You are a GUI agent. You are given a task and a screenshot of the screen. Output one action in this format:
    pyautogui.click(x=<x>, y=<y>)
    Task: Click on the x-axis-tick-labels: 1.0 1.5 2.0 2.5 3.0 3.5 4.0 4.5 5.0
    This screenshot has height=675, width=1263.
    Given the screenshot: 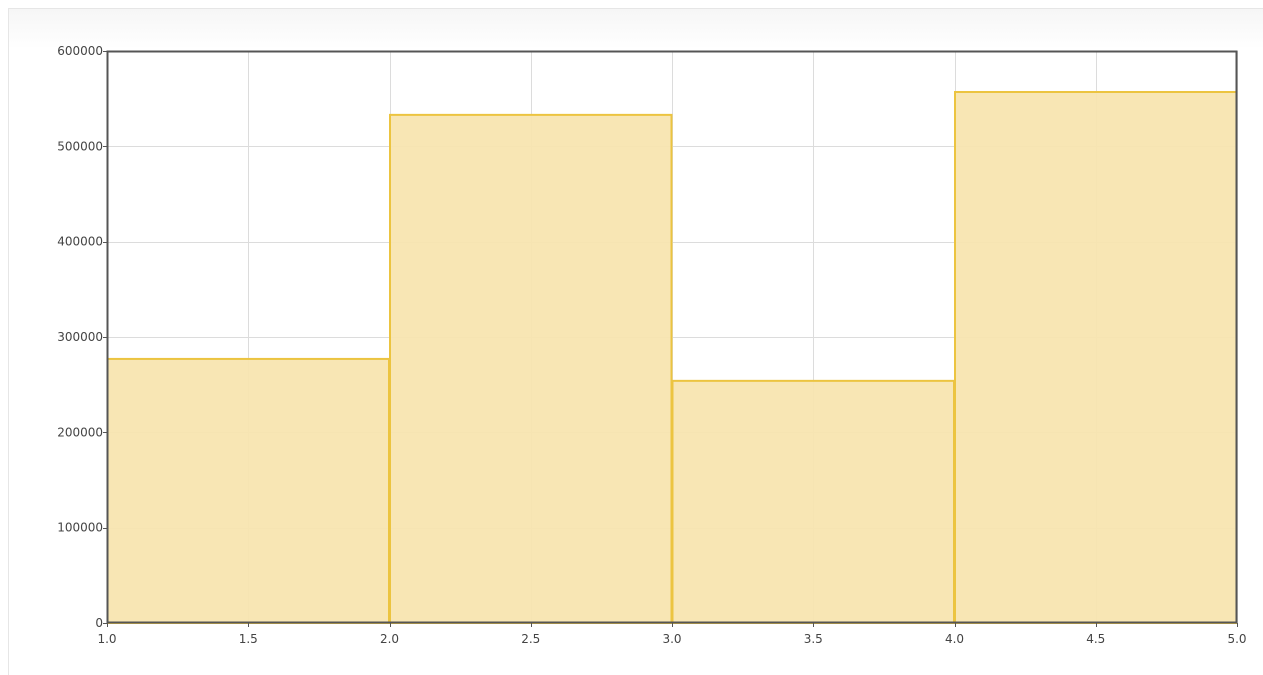 What is the action you would take?
    pyautogui.click(x=671, y=639)
    